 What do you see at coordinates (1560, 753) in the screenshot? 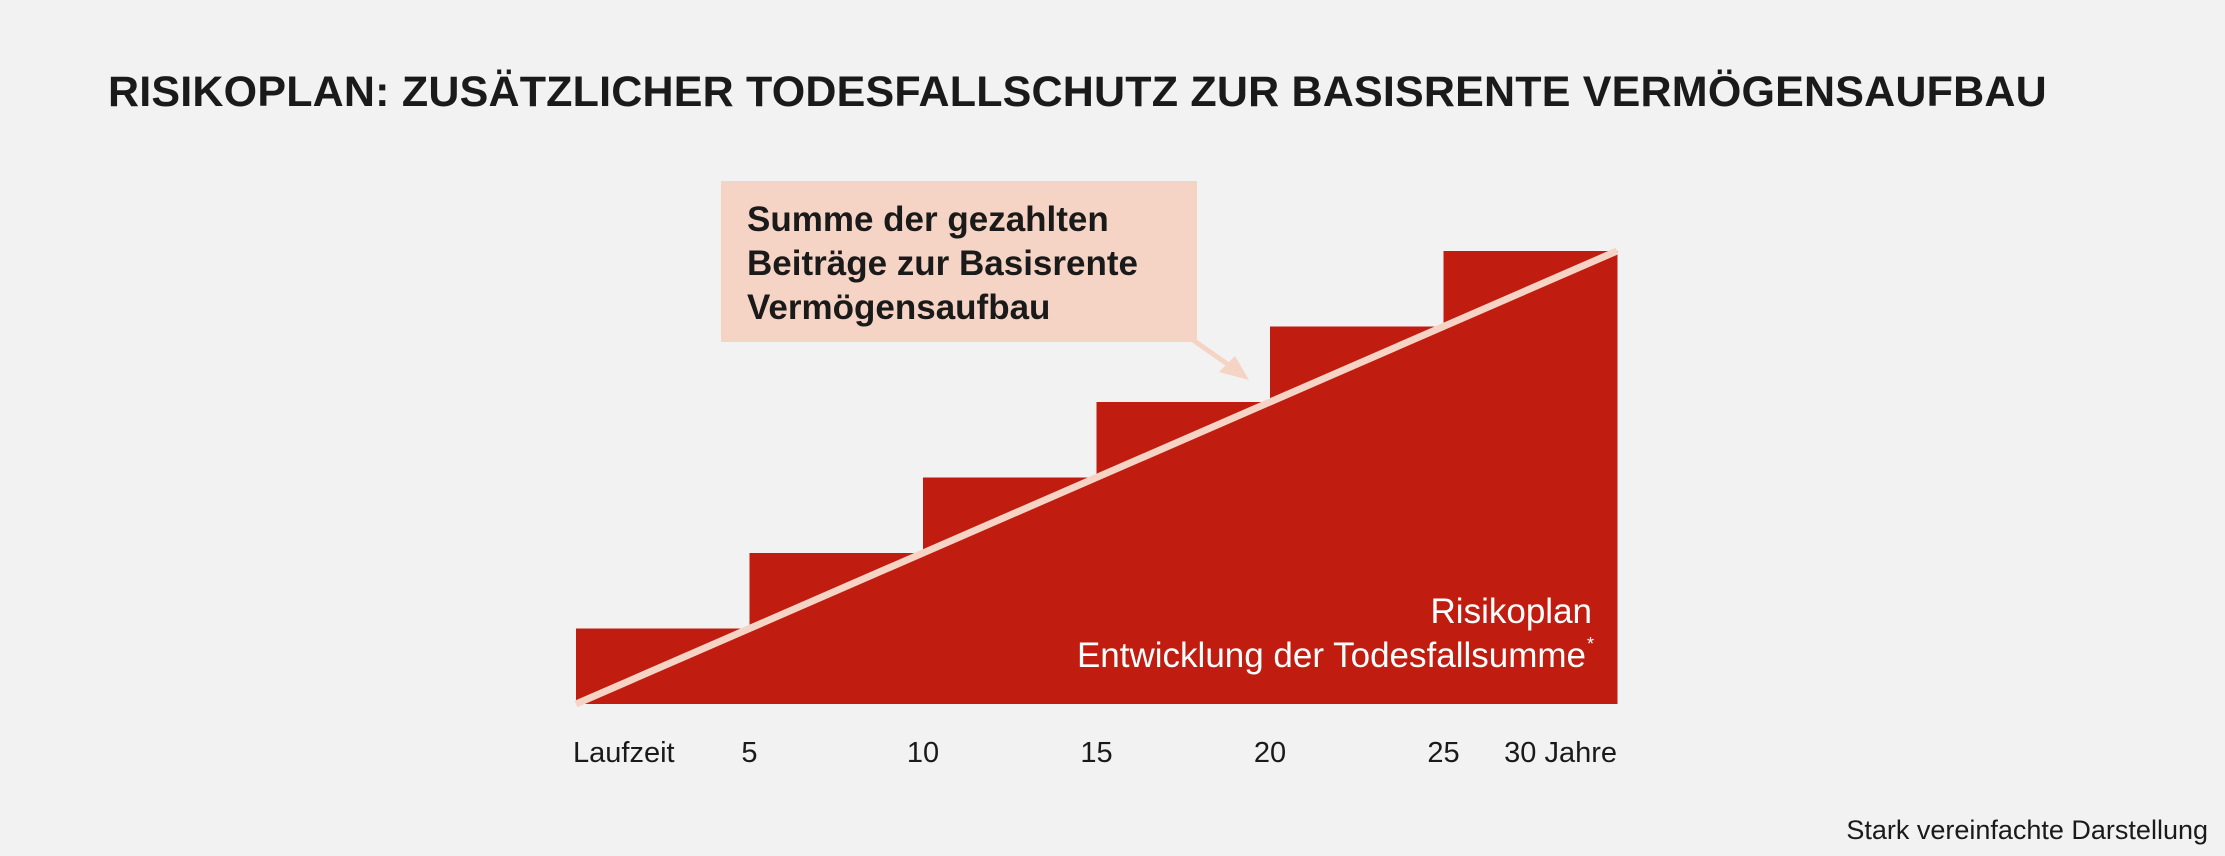
I see `x-tick-label: 30 Jahre` at bounding box center [1560, 753].